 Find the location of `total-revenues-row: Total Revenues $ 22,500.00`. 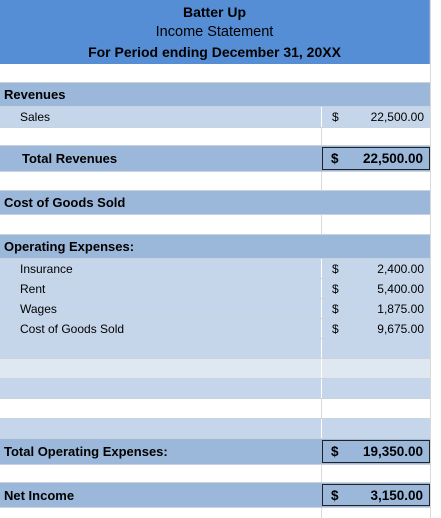

total-revenues-row: Total Revenues $ 22,500.00 is located at coordinates (215, 159).